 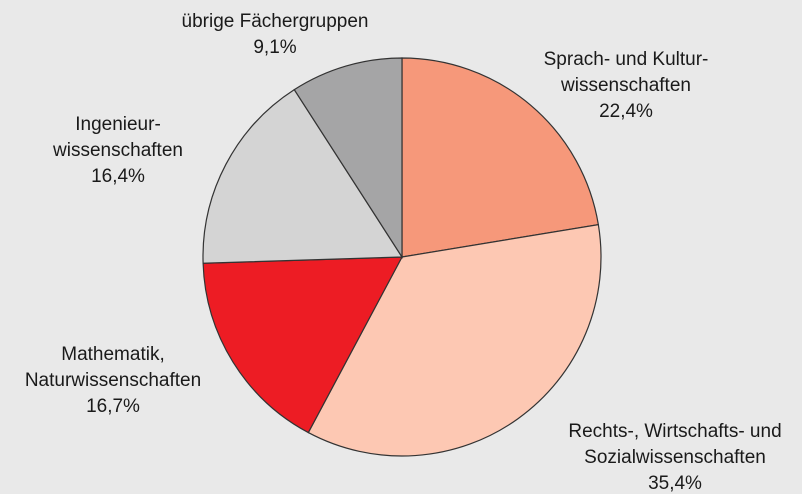 I want to click on slice-label: Sozialwissenschaften, so click(x=675, y=457).